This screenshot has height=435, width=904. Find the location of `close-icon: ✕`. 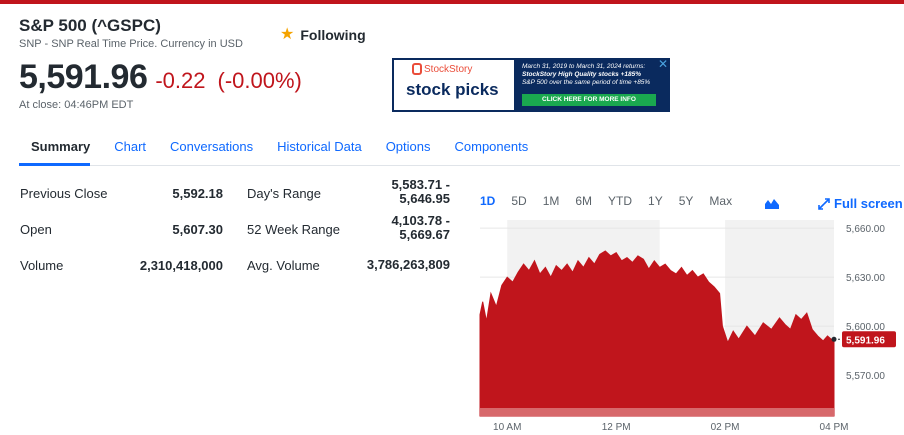

close-icon: ✕ is located at coordinates (662, 64).